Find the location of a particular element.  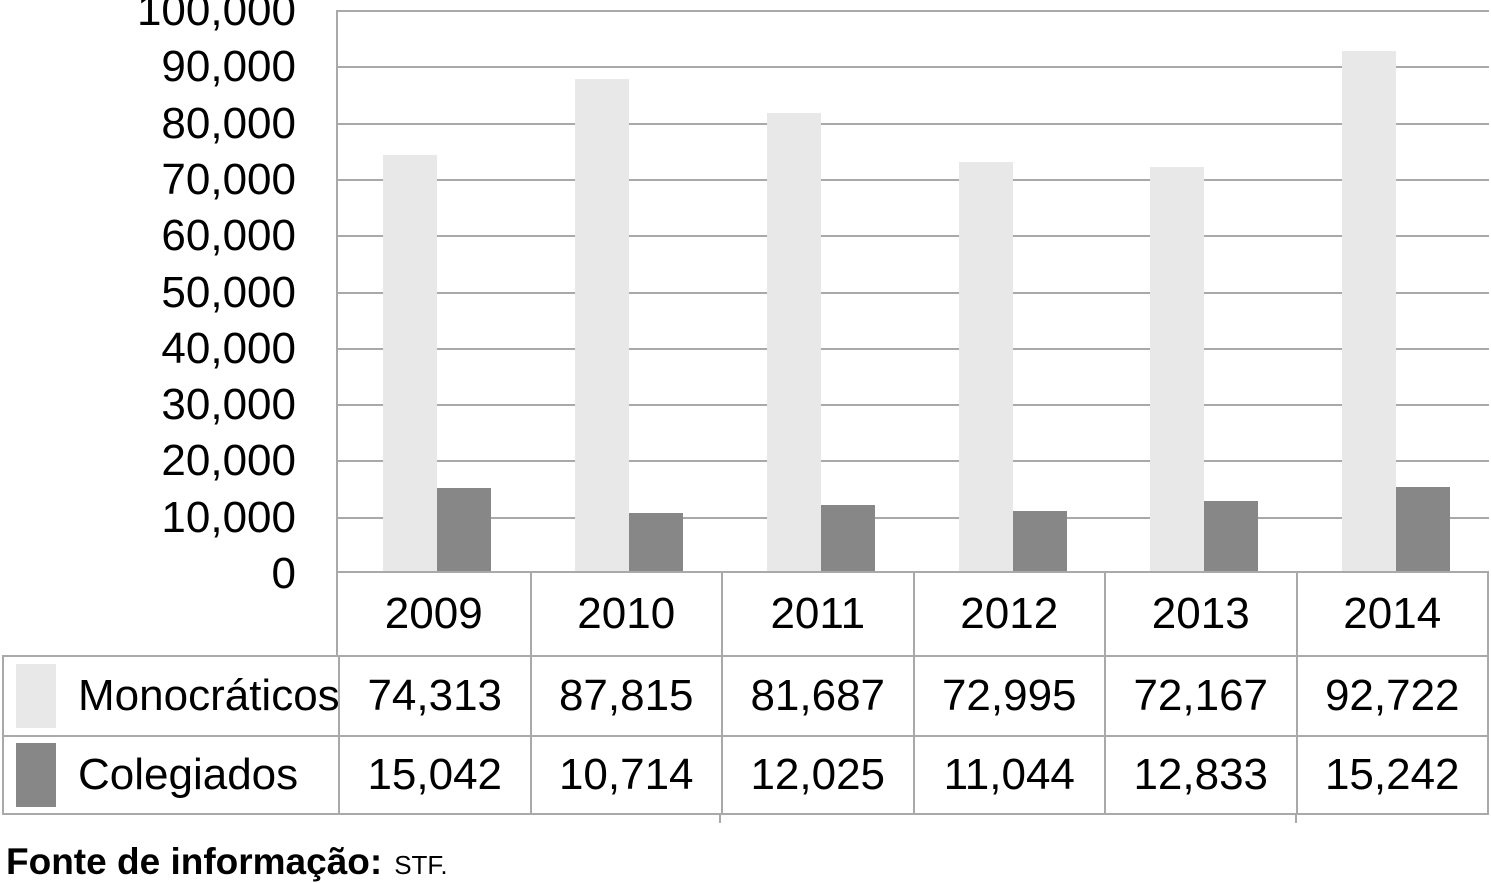

value-cell-2010: 10,714 is located at coordinates (625, 774).